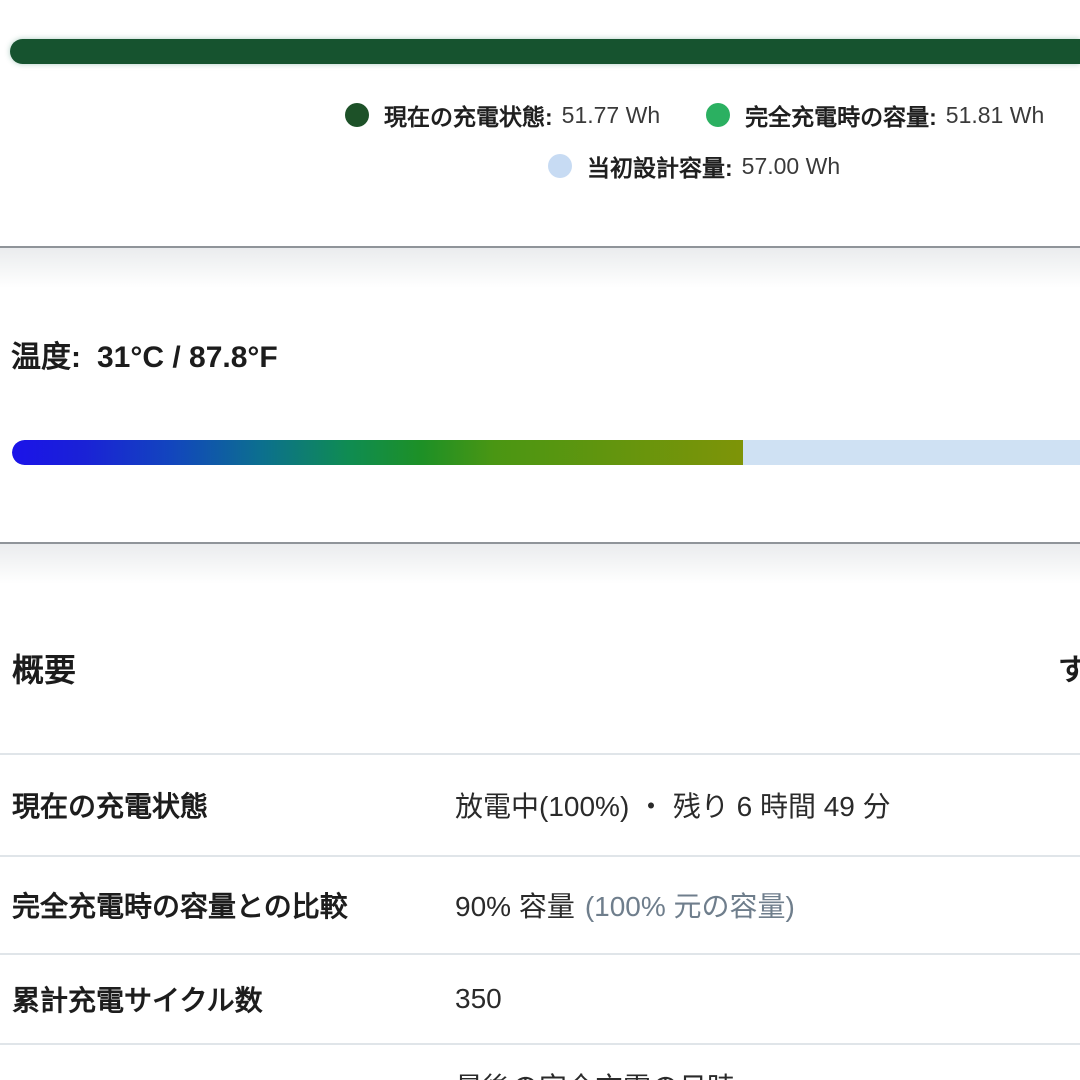 The height and width of the screenshot is (1080, 1080). I want to click on row-label: 現在の充電状態, so click(110, 806).